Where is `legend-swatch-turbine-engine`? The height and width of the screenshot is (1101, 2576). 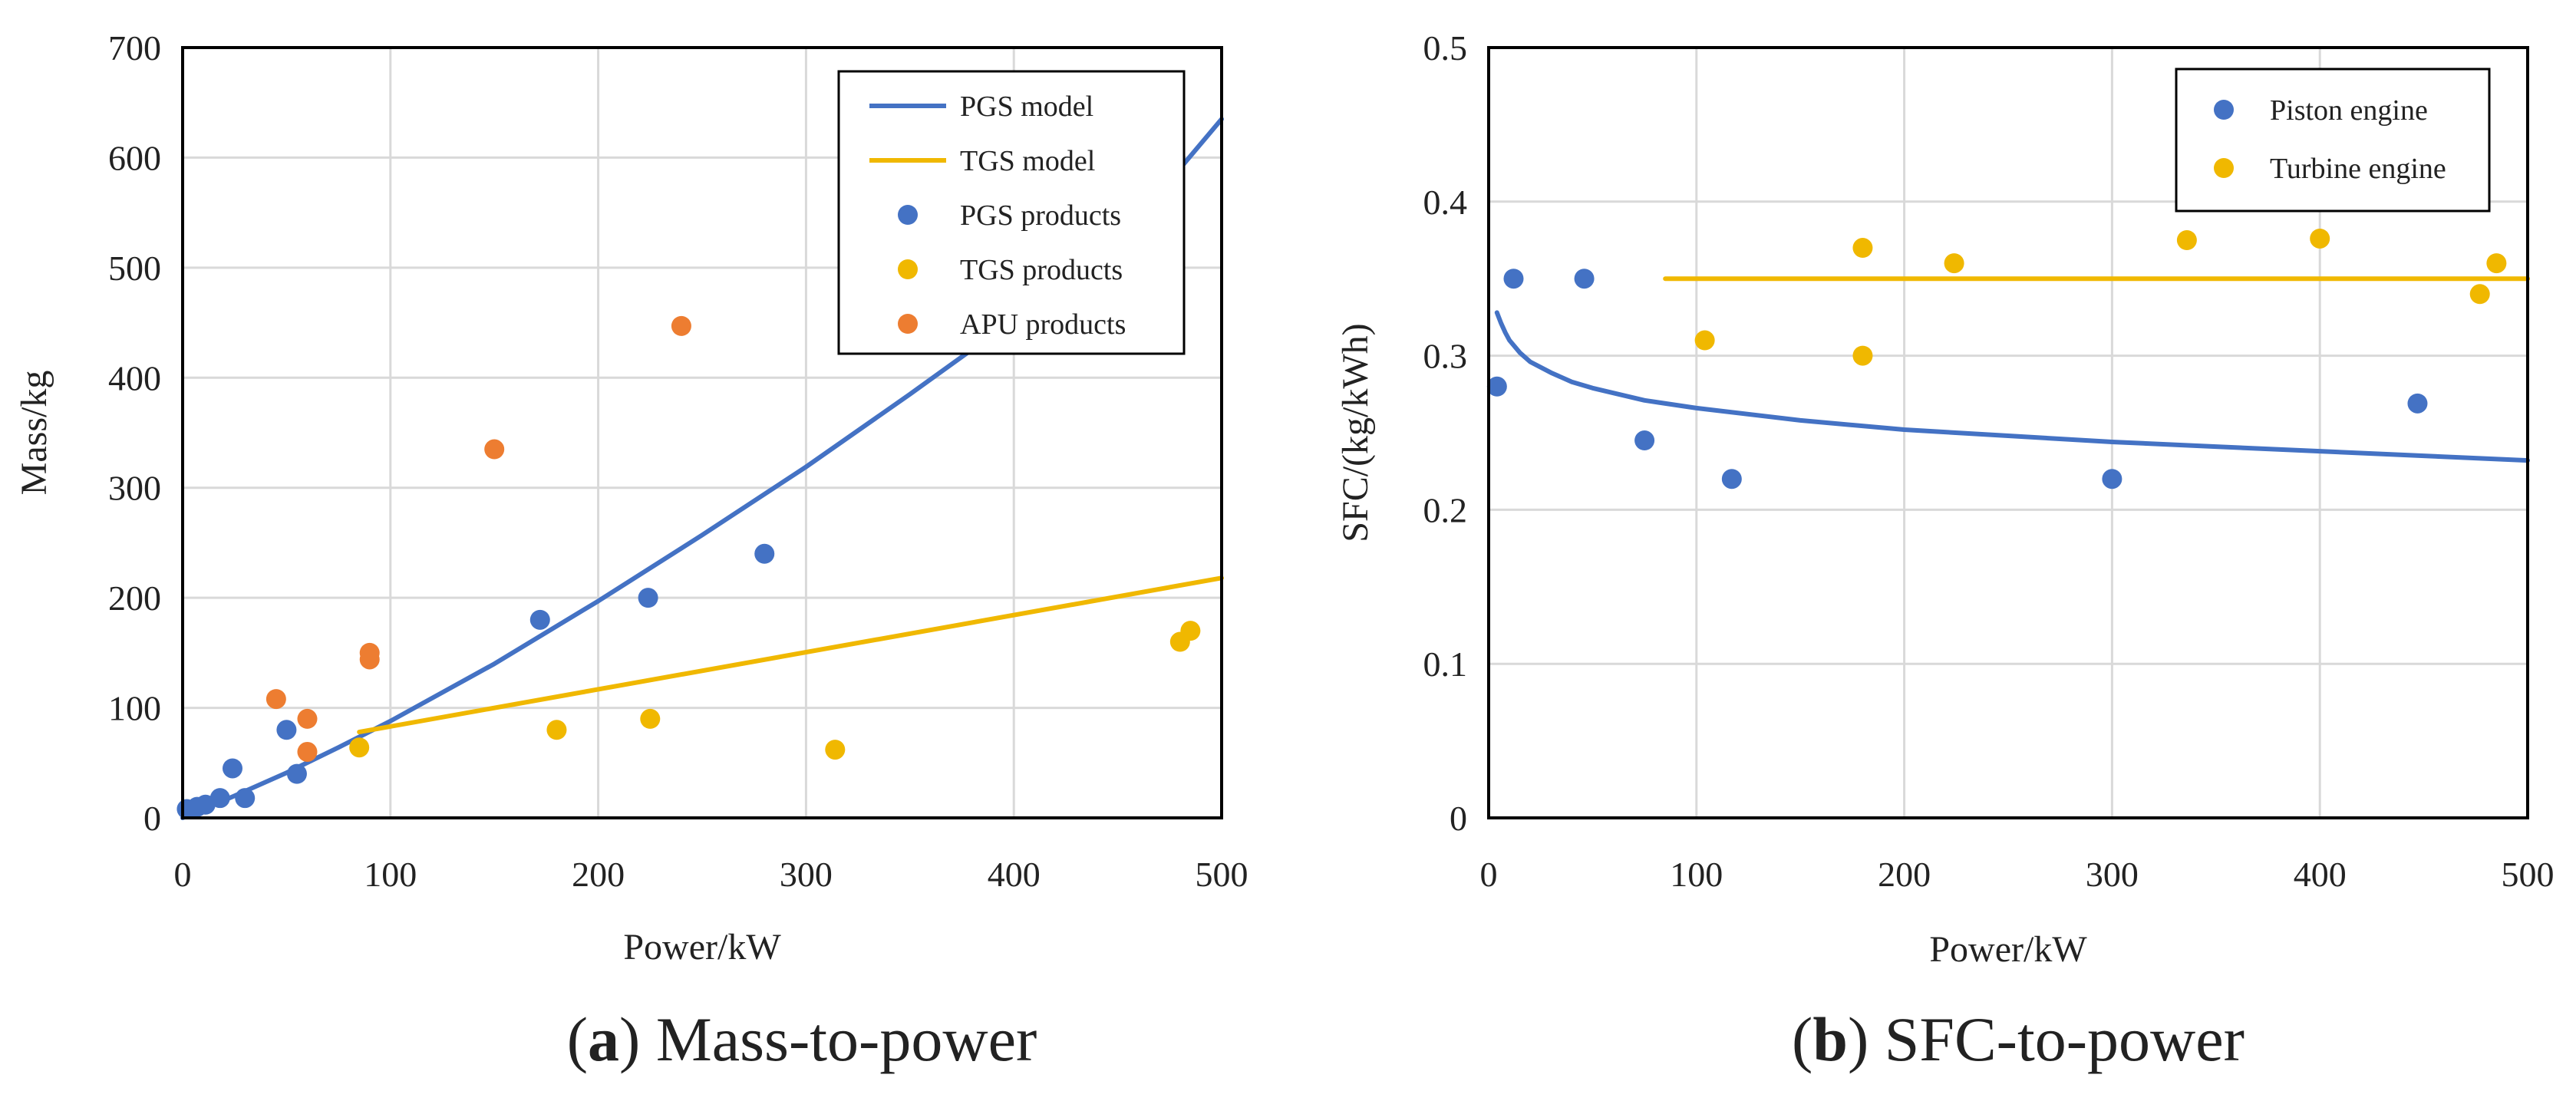 legend-swatch-turbine-engine is located at coordinates (2224, 168).